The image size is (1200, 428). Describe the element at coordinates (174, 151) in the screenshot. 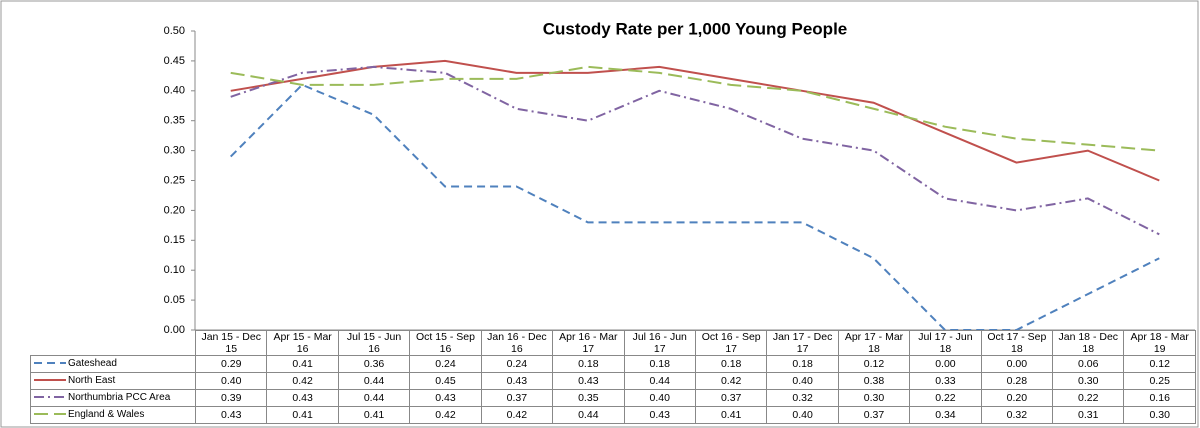

I see `y-tick-label: 0.30` at that location.